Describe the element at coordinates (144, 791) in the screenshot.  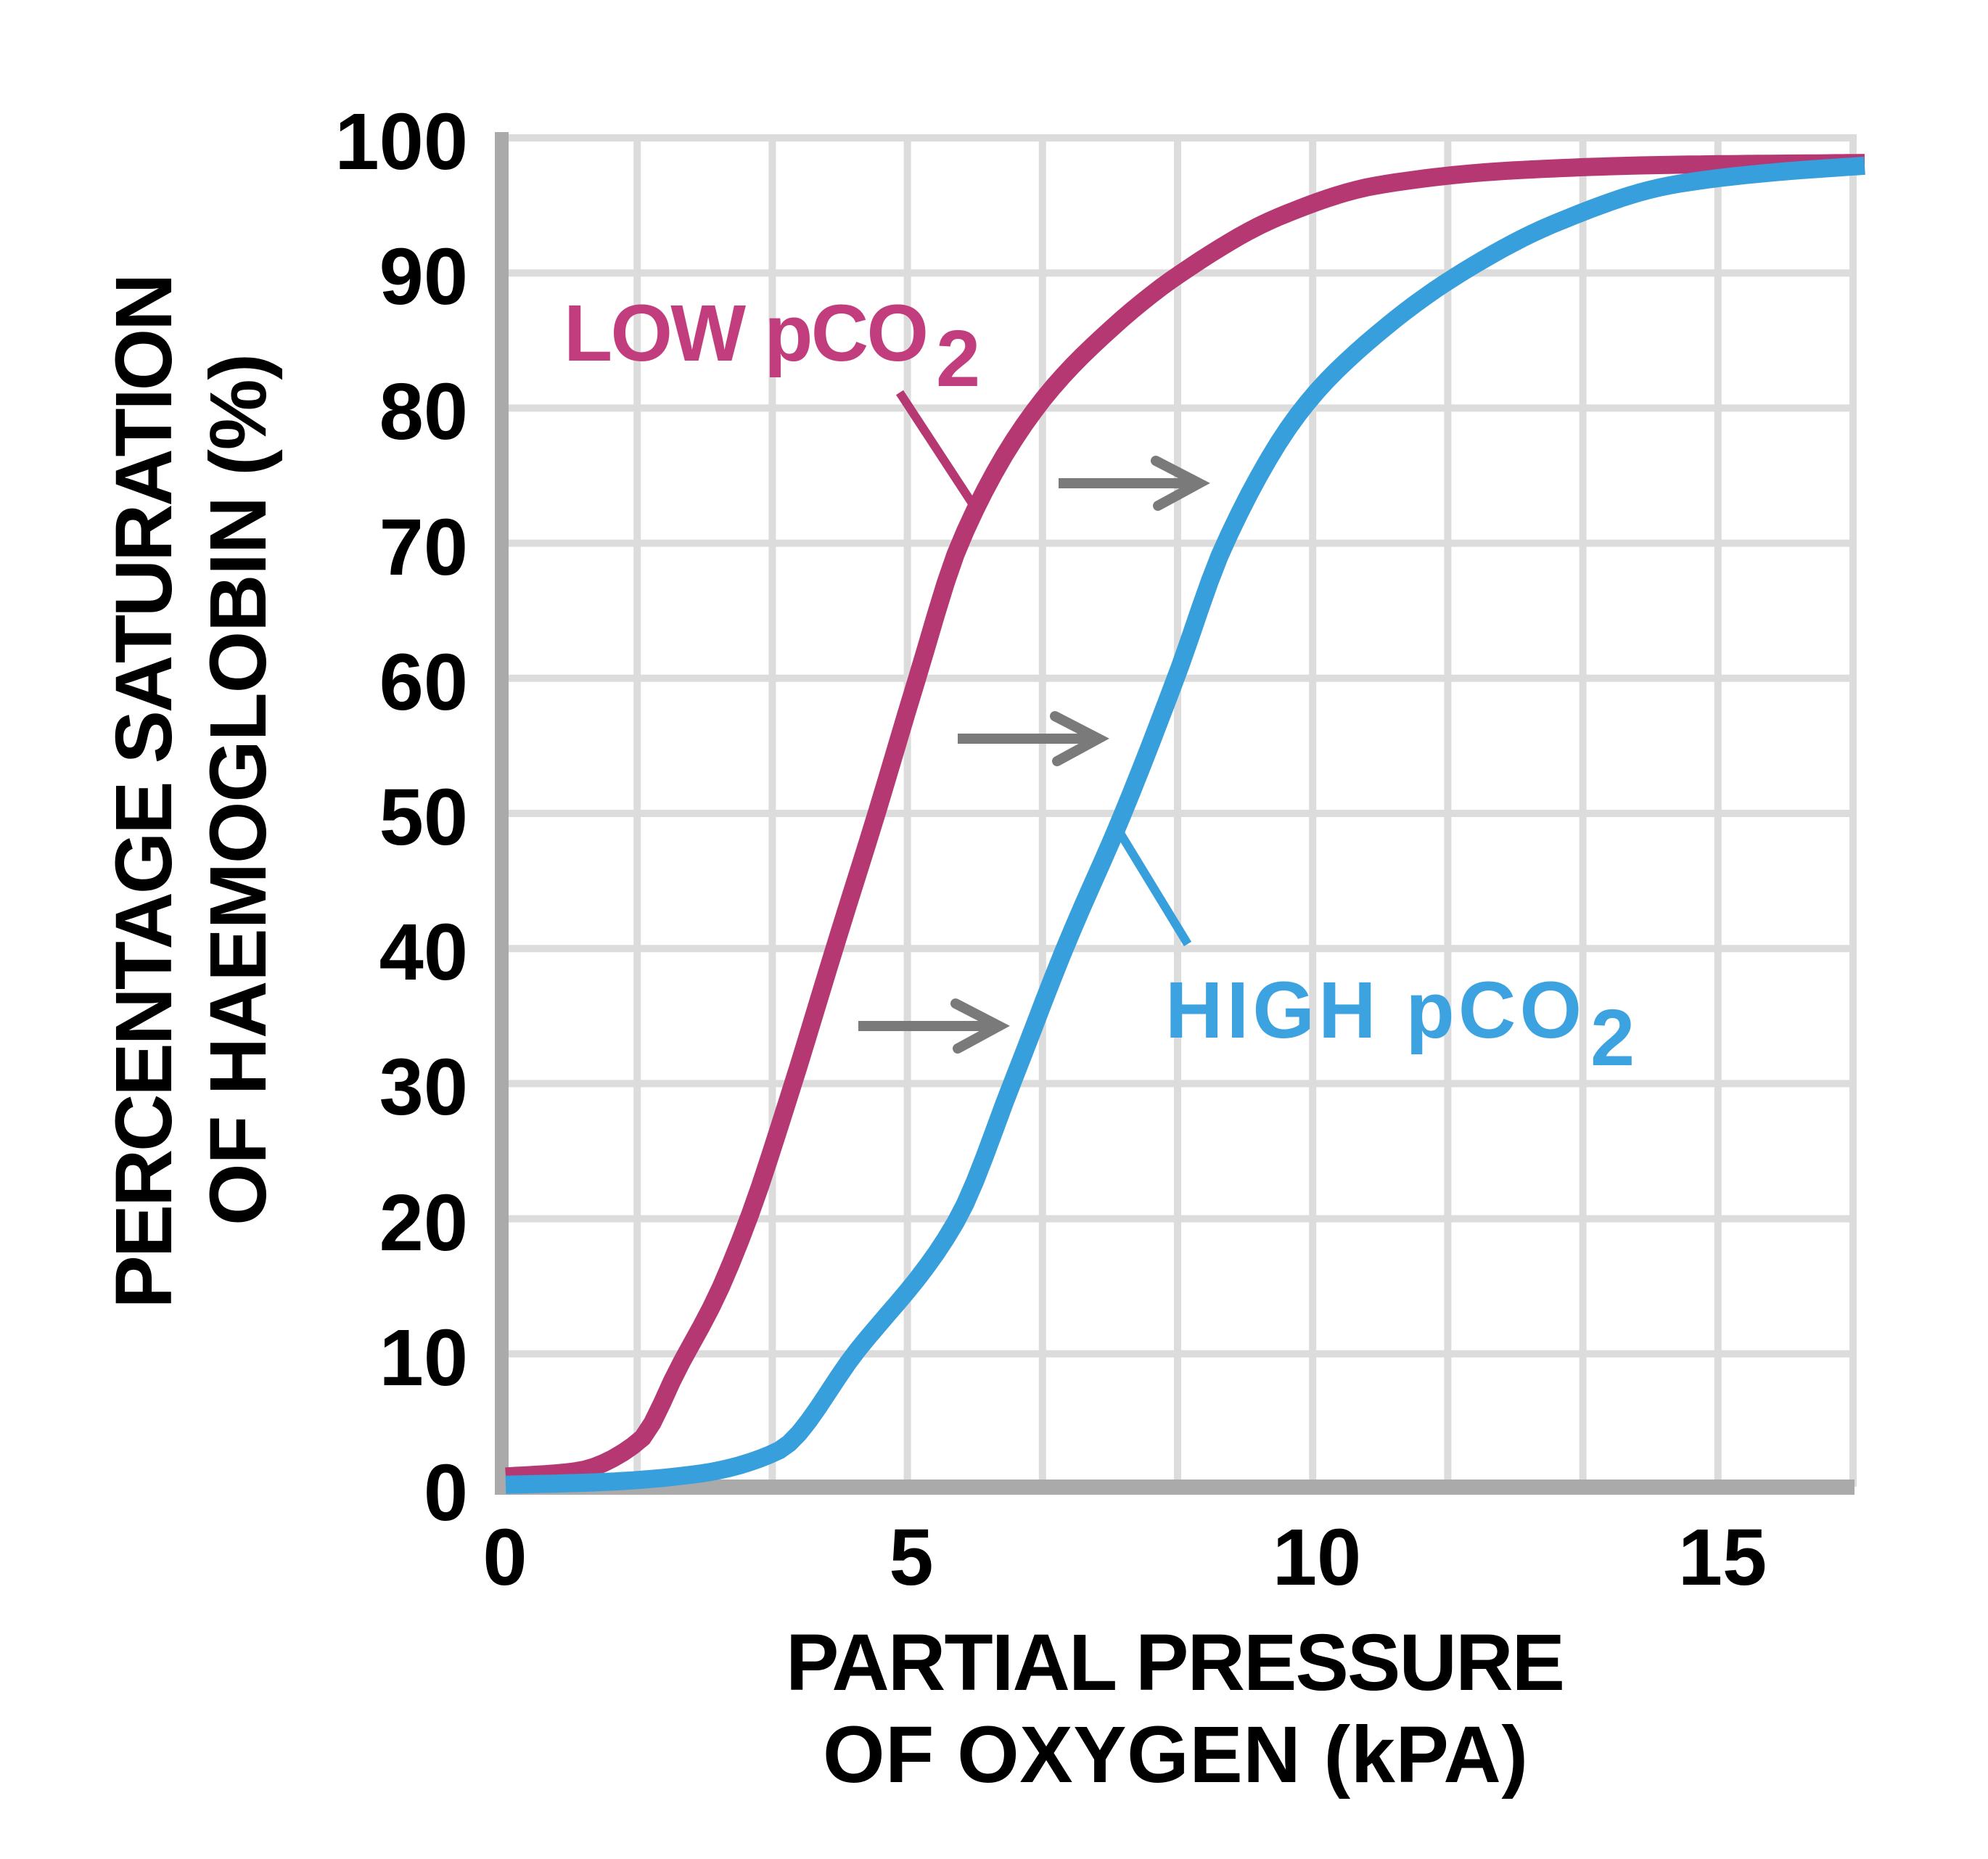
I see `svg-text: PERCENTAGE SATURATION` at that location.